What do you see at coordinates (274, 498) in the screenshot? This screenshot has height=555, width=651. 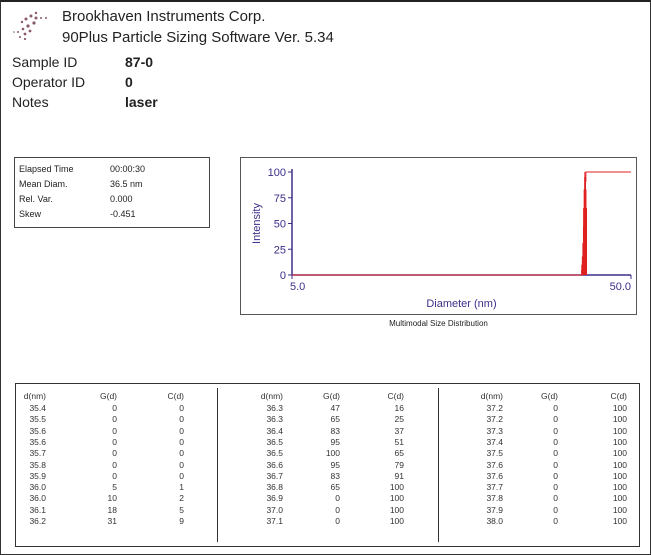 I see `d-value: 36.9` at bounding box center [274, 498].